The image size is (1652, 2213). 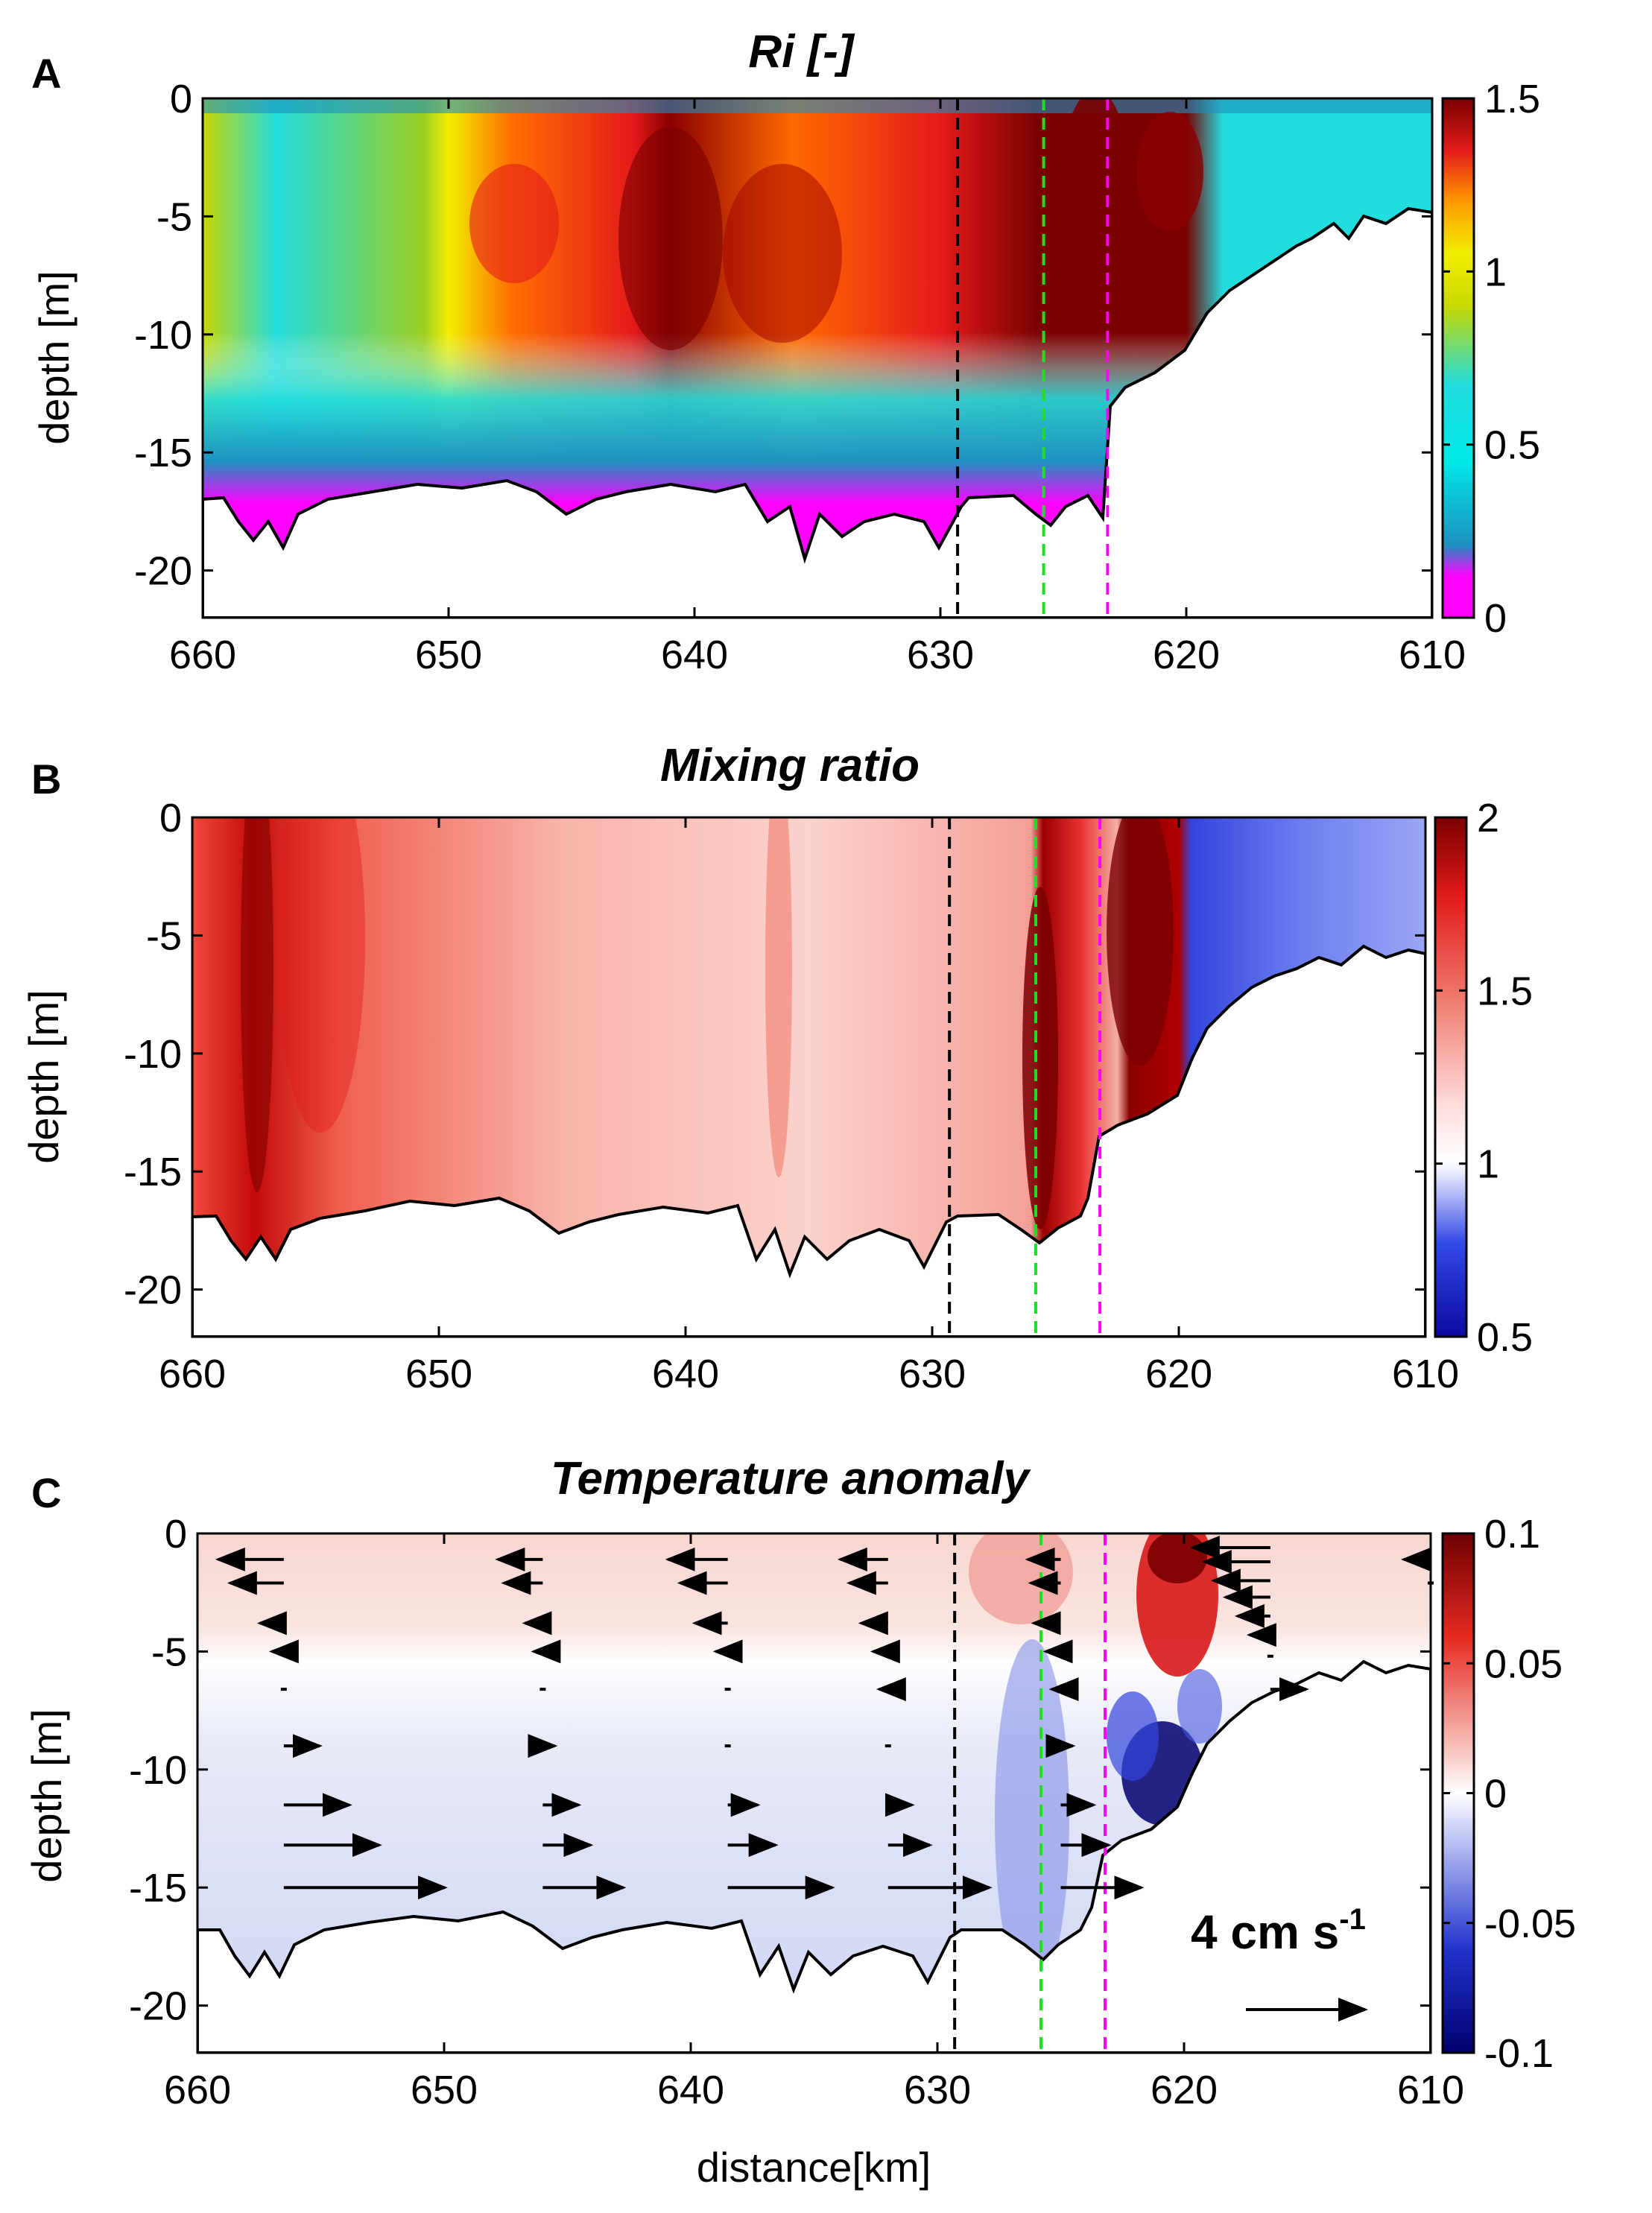 I want to click on panel-c-velocity-arrows, so click(x=825, y=1718).